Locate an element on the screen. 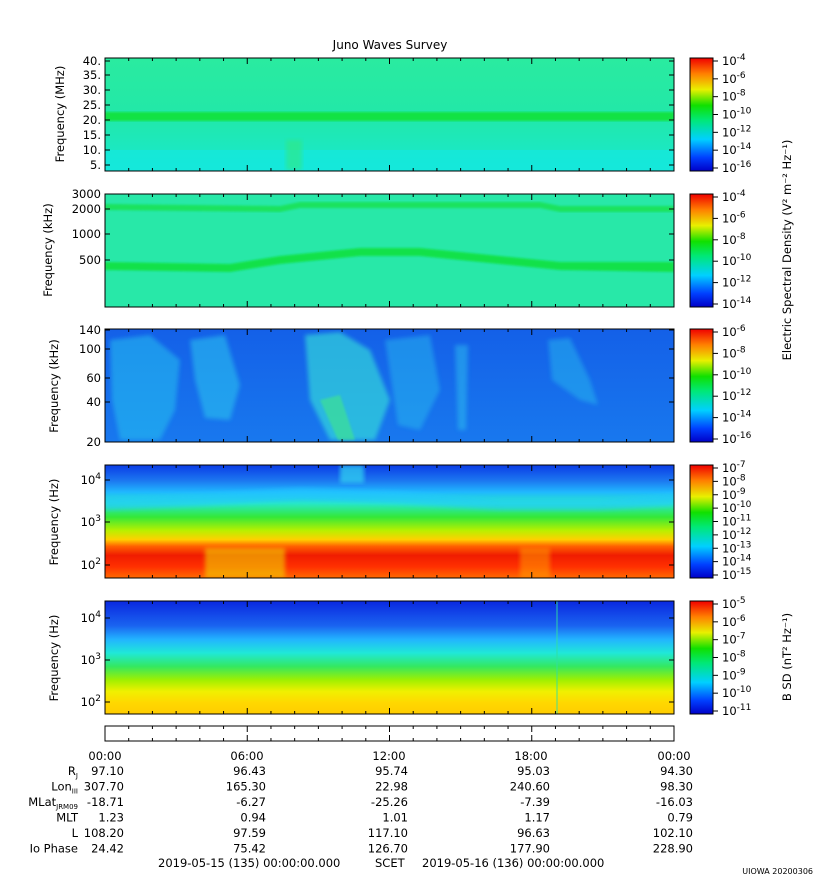 This screenshot has width=815, height=880. panel-1-spectrogram is located at coordinates (389, 114).